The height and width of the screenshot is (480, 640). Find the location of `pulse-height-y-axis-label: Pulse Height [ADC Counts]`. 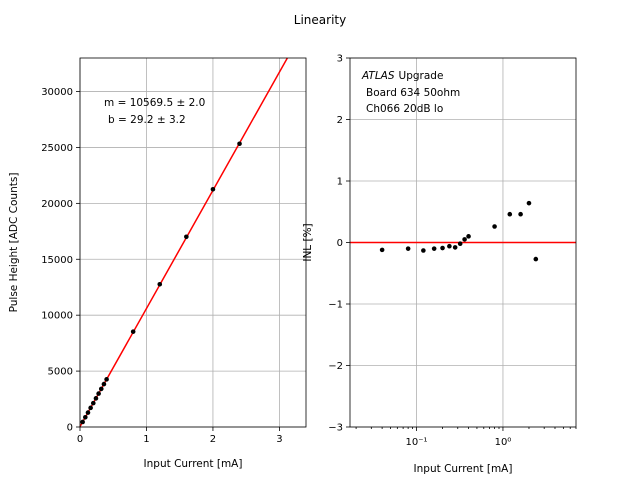

pulse-height-y-axis-label: Pulse Height [ADC Counts] is located at coordinates (14, 243).